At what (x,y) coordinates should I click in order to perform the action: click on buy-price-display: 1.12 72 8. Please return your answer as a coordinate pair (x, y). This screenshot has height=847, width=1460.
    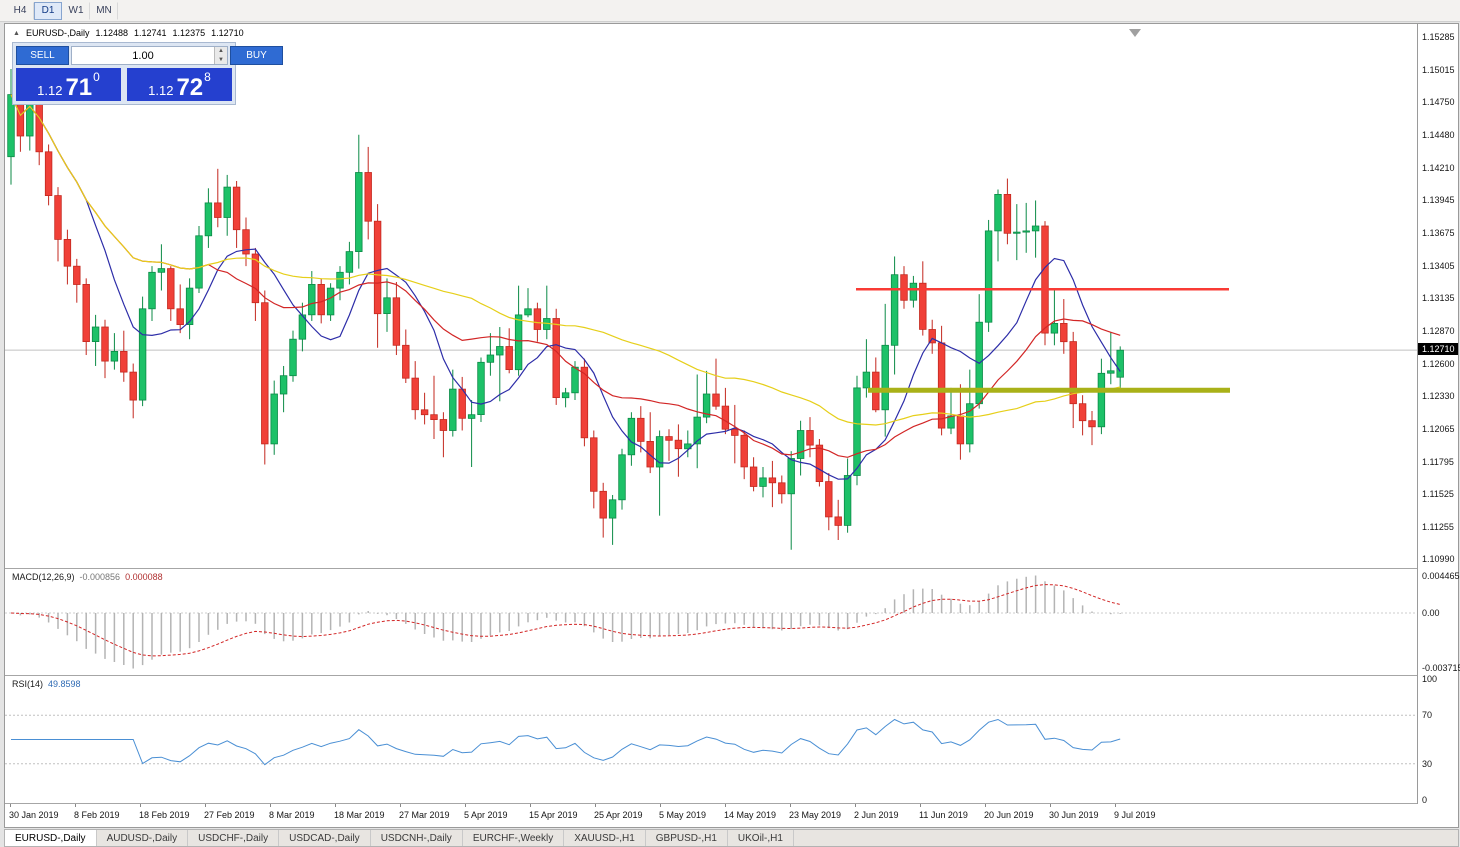
    Looking at the image, I should click on (179, 84).